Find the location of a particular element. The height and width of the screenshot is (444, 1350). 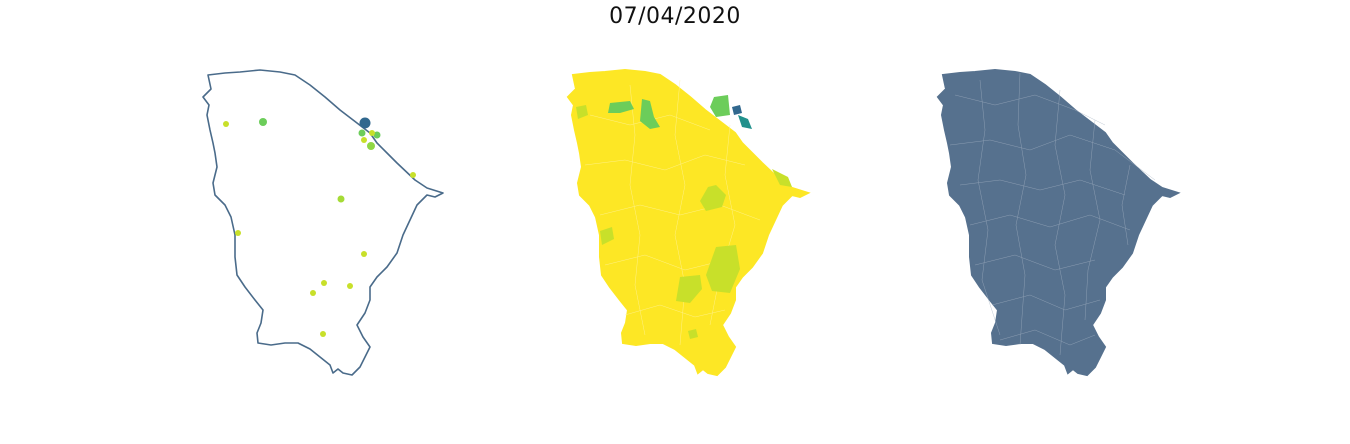

figure-title: 07/04/2020 is located at coordinates (675, 16).